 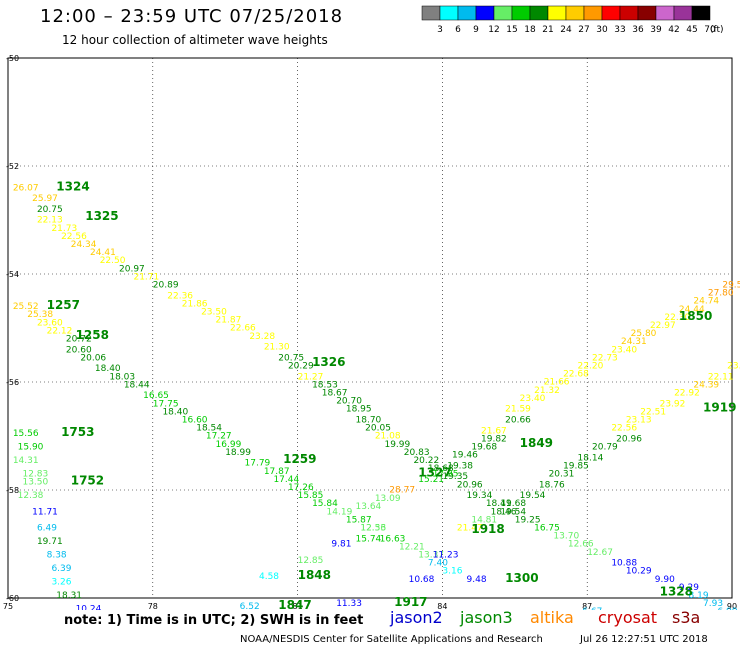 I want to click on swh-point: 13.50, so click(x=35, y=483).